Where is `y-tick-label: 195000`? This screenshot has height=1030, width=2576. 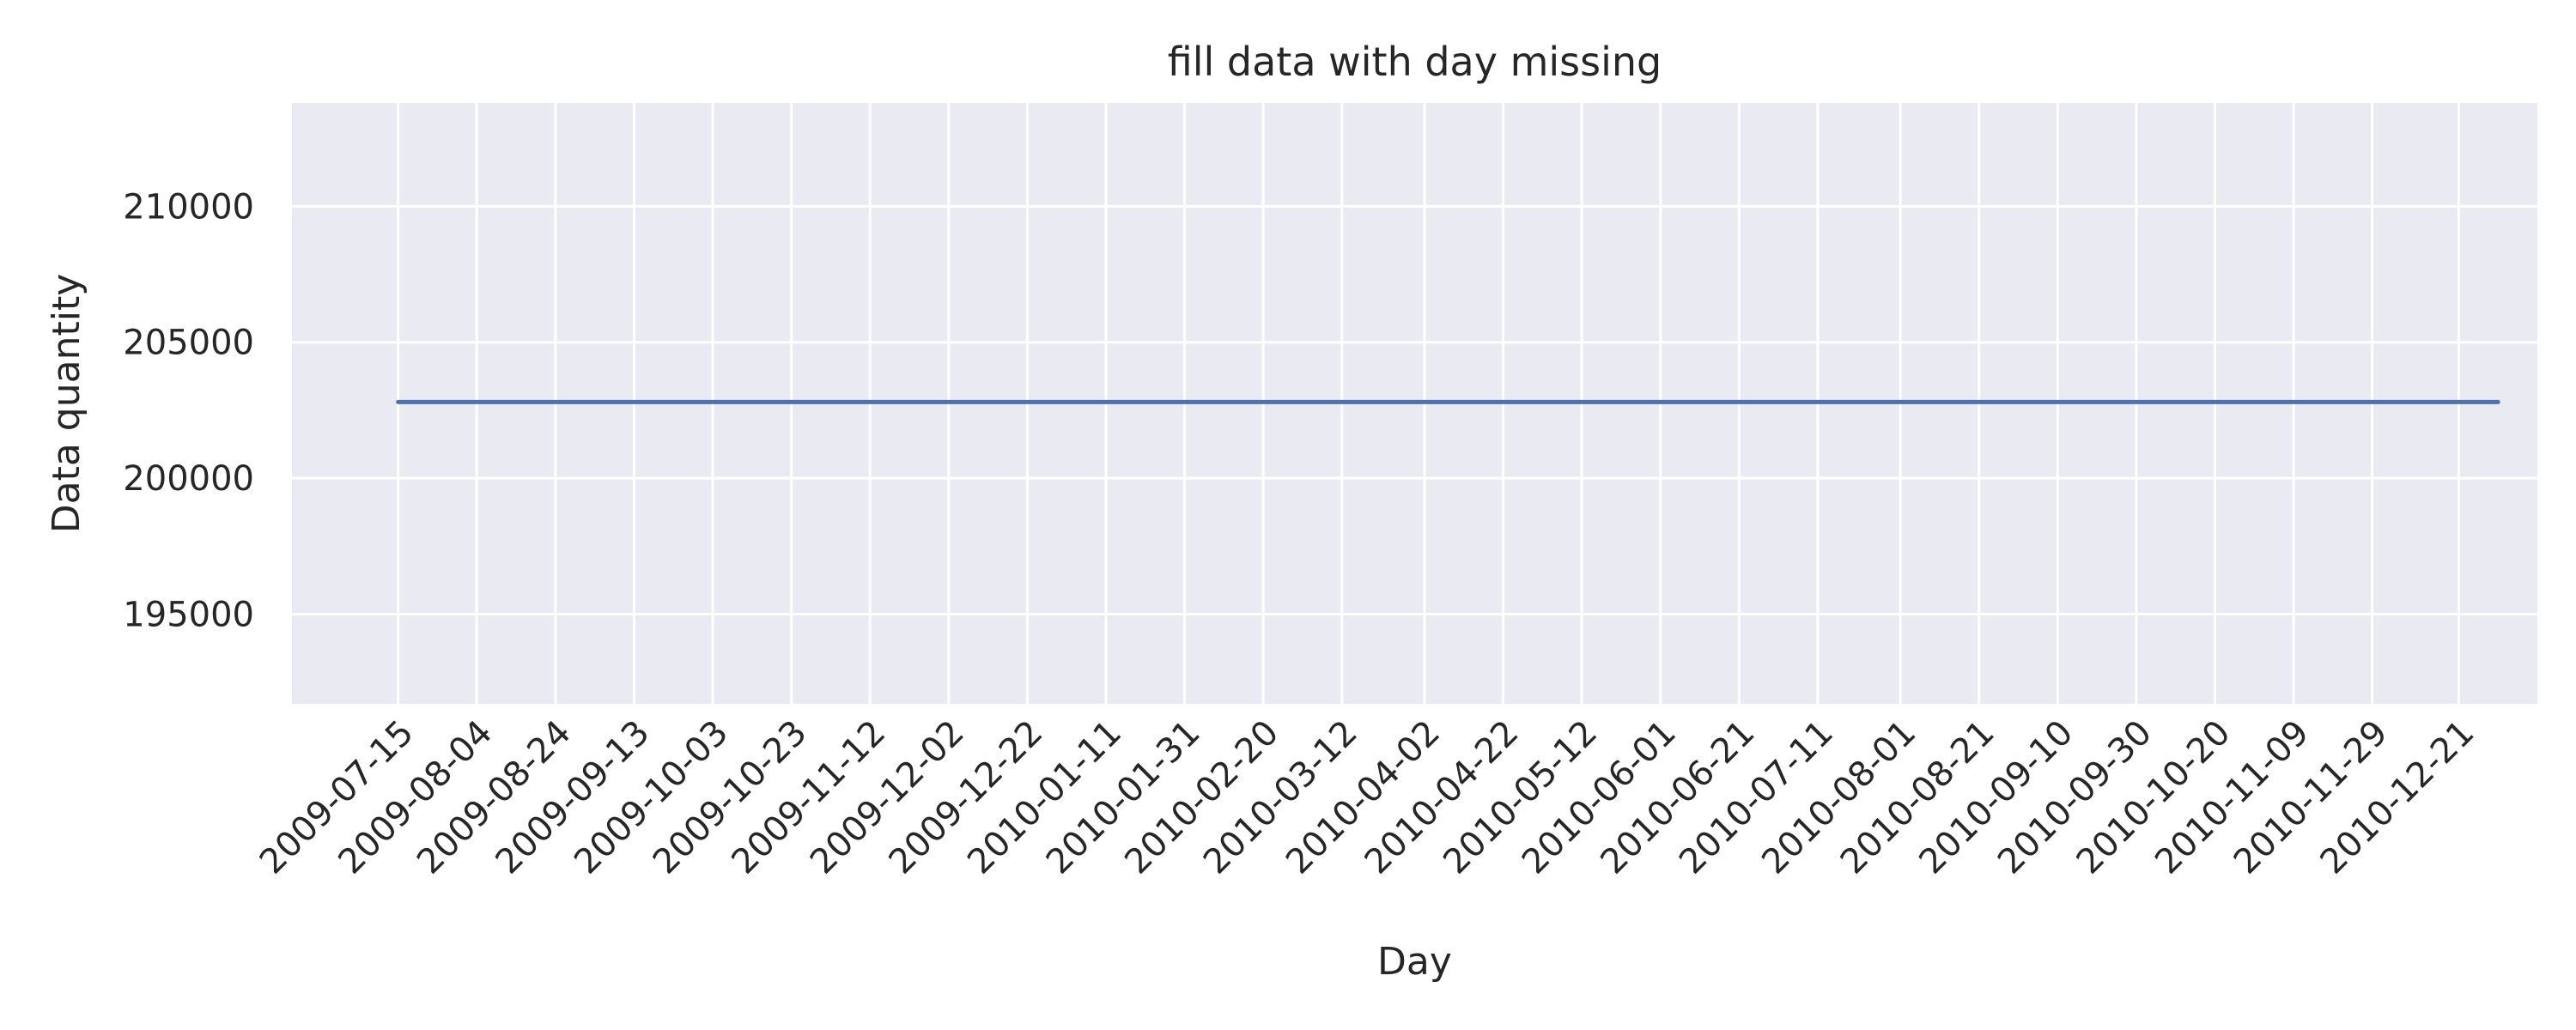 y-tick-label: 195000 is located at coordinates (188, 614).